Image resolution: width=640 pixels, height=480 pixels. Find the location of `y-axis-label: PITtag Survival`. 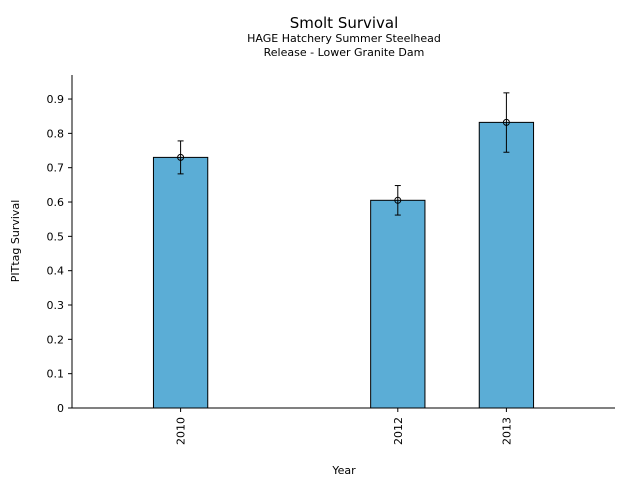

y-axis-label: PITtag Survival is located at coordinates (15, 241).